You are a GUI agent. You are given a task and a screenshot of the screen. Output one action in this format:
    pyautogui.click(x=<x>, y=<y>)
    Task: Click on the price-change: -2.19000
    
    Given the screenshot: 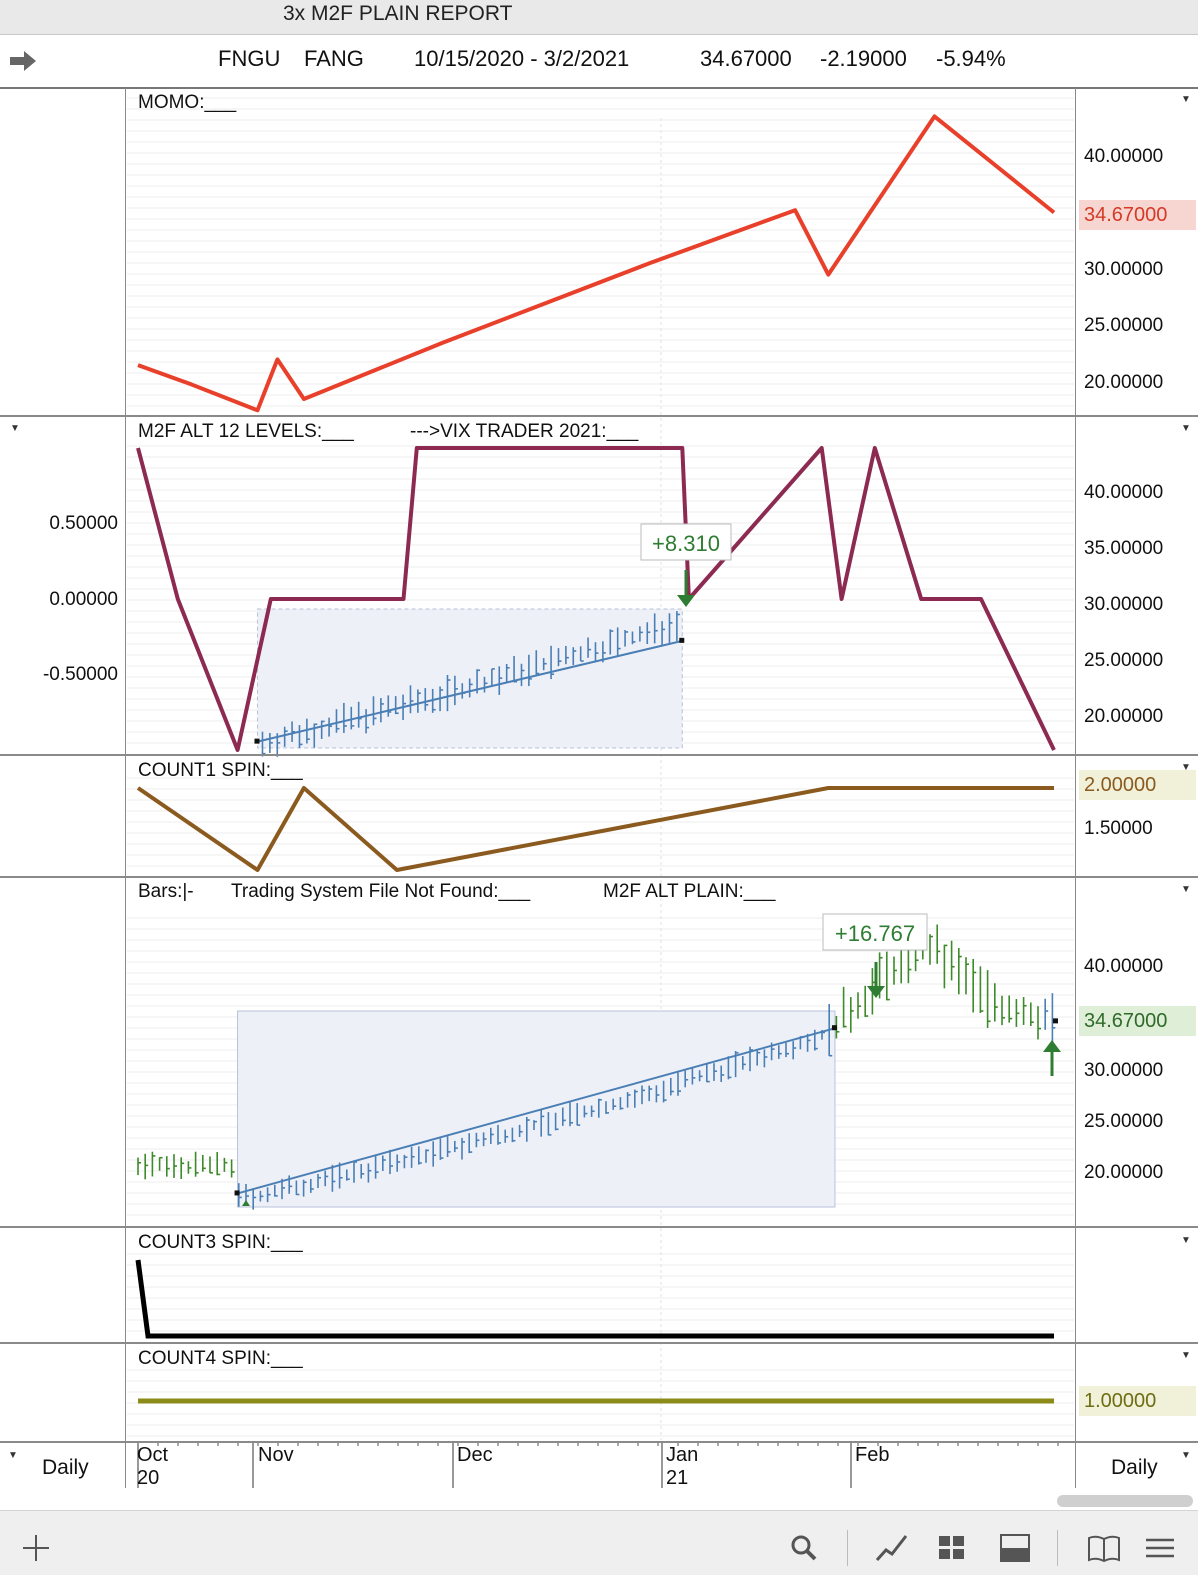 What is the action you would take?
    pyautogui.click(x=863, y=58)
    